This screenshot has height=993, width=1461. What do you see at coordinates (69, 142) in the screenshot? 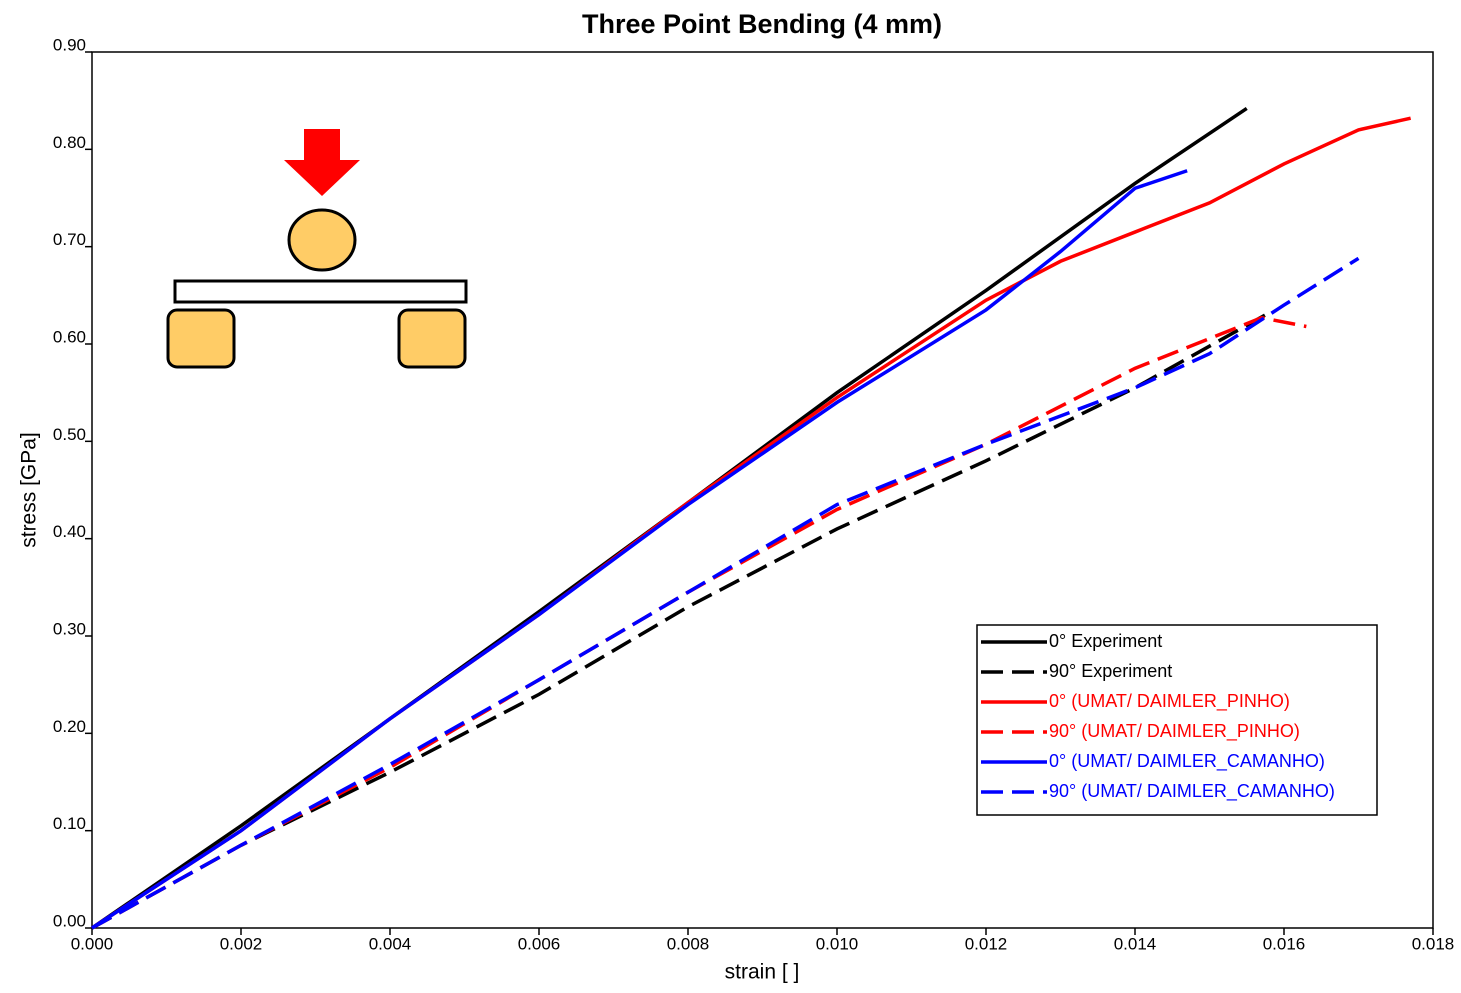
I see `y-tick-label: 0.80` at bounding box center [69, 142].